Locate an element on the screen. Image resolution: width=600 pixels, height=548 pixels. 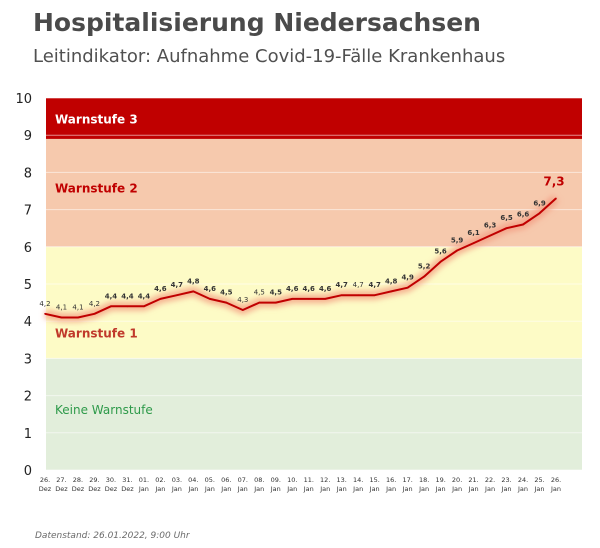
x-tick-day: 17. is located at coordinates (407, 480).